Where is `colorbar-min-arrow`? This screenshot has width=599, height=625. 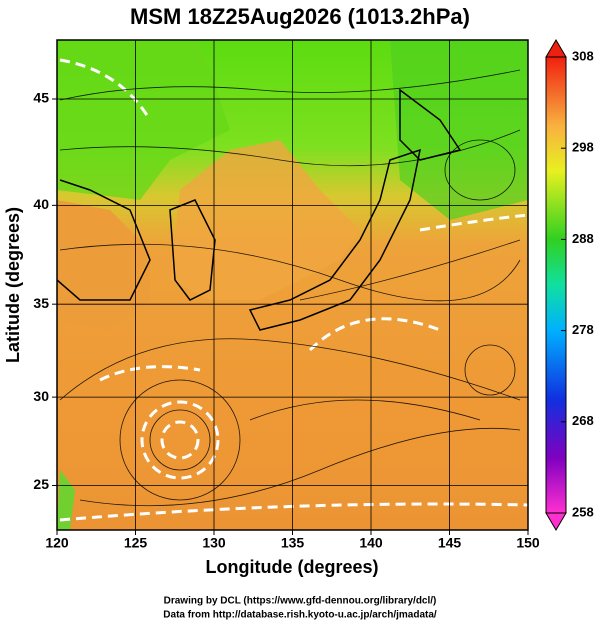 colorbar-min-arrow is located at coordinates (556, 521).